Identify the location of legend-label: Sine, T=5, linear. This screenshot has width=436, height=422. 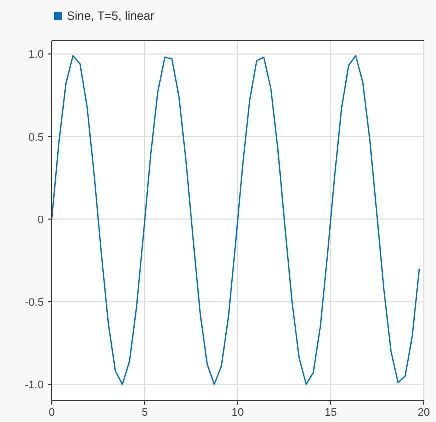
(110, 16).